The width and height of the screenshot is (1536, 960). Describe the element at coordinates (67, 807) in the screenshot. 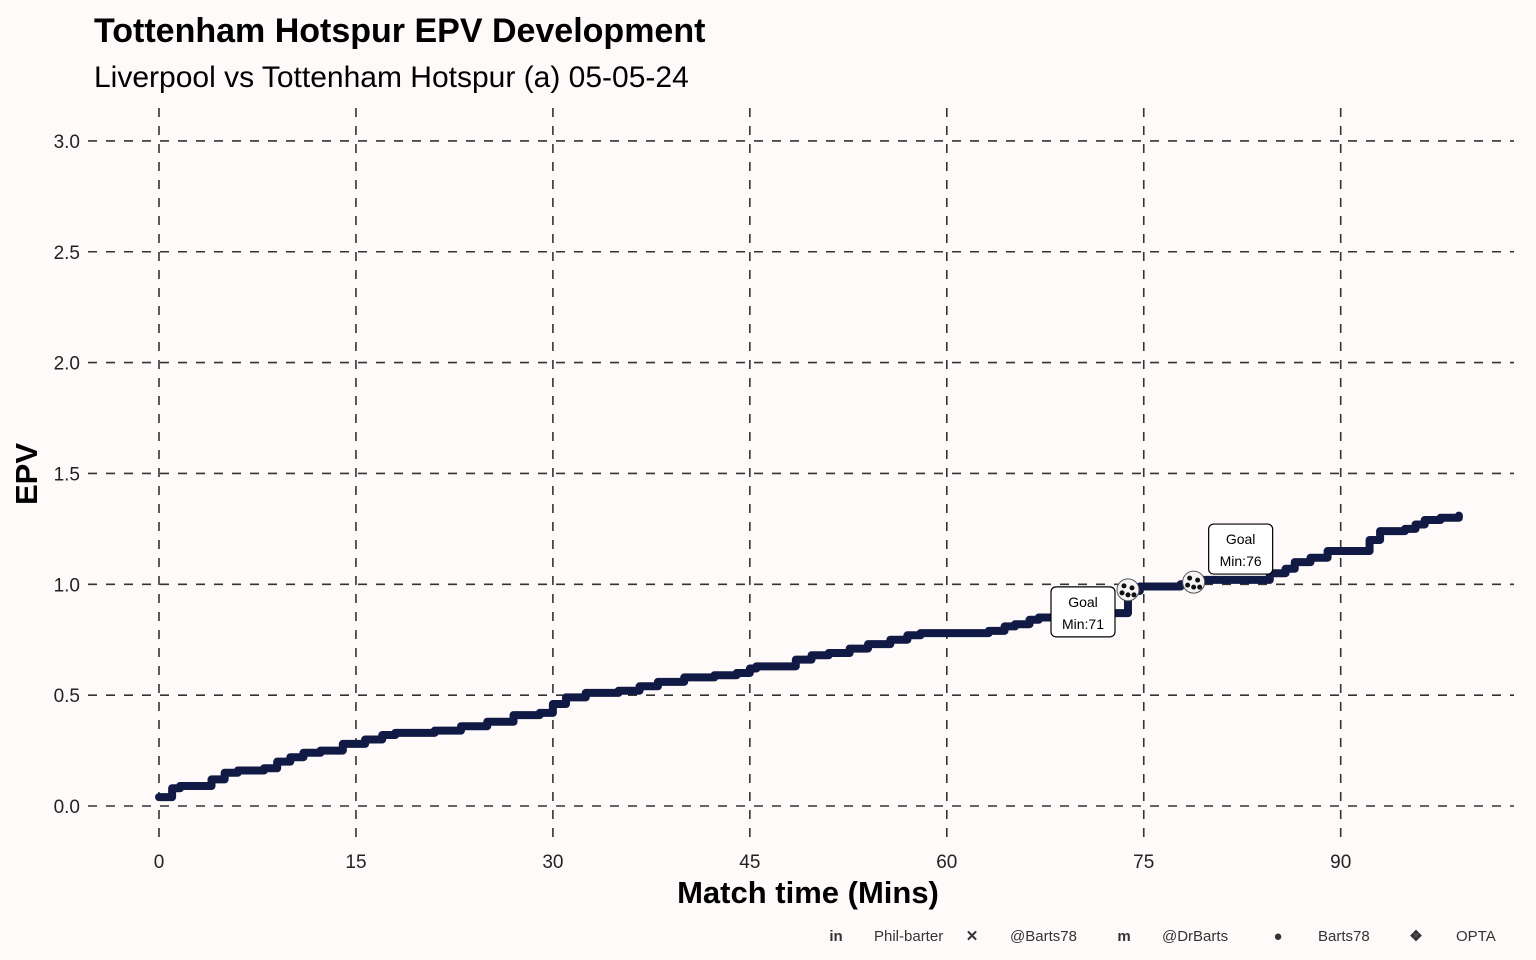

I see `y-tick-label: 0.0` at that location.